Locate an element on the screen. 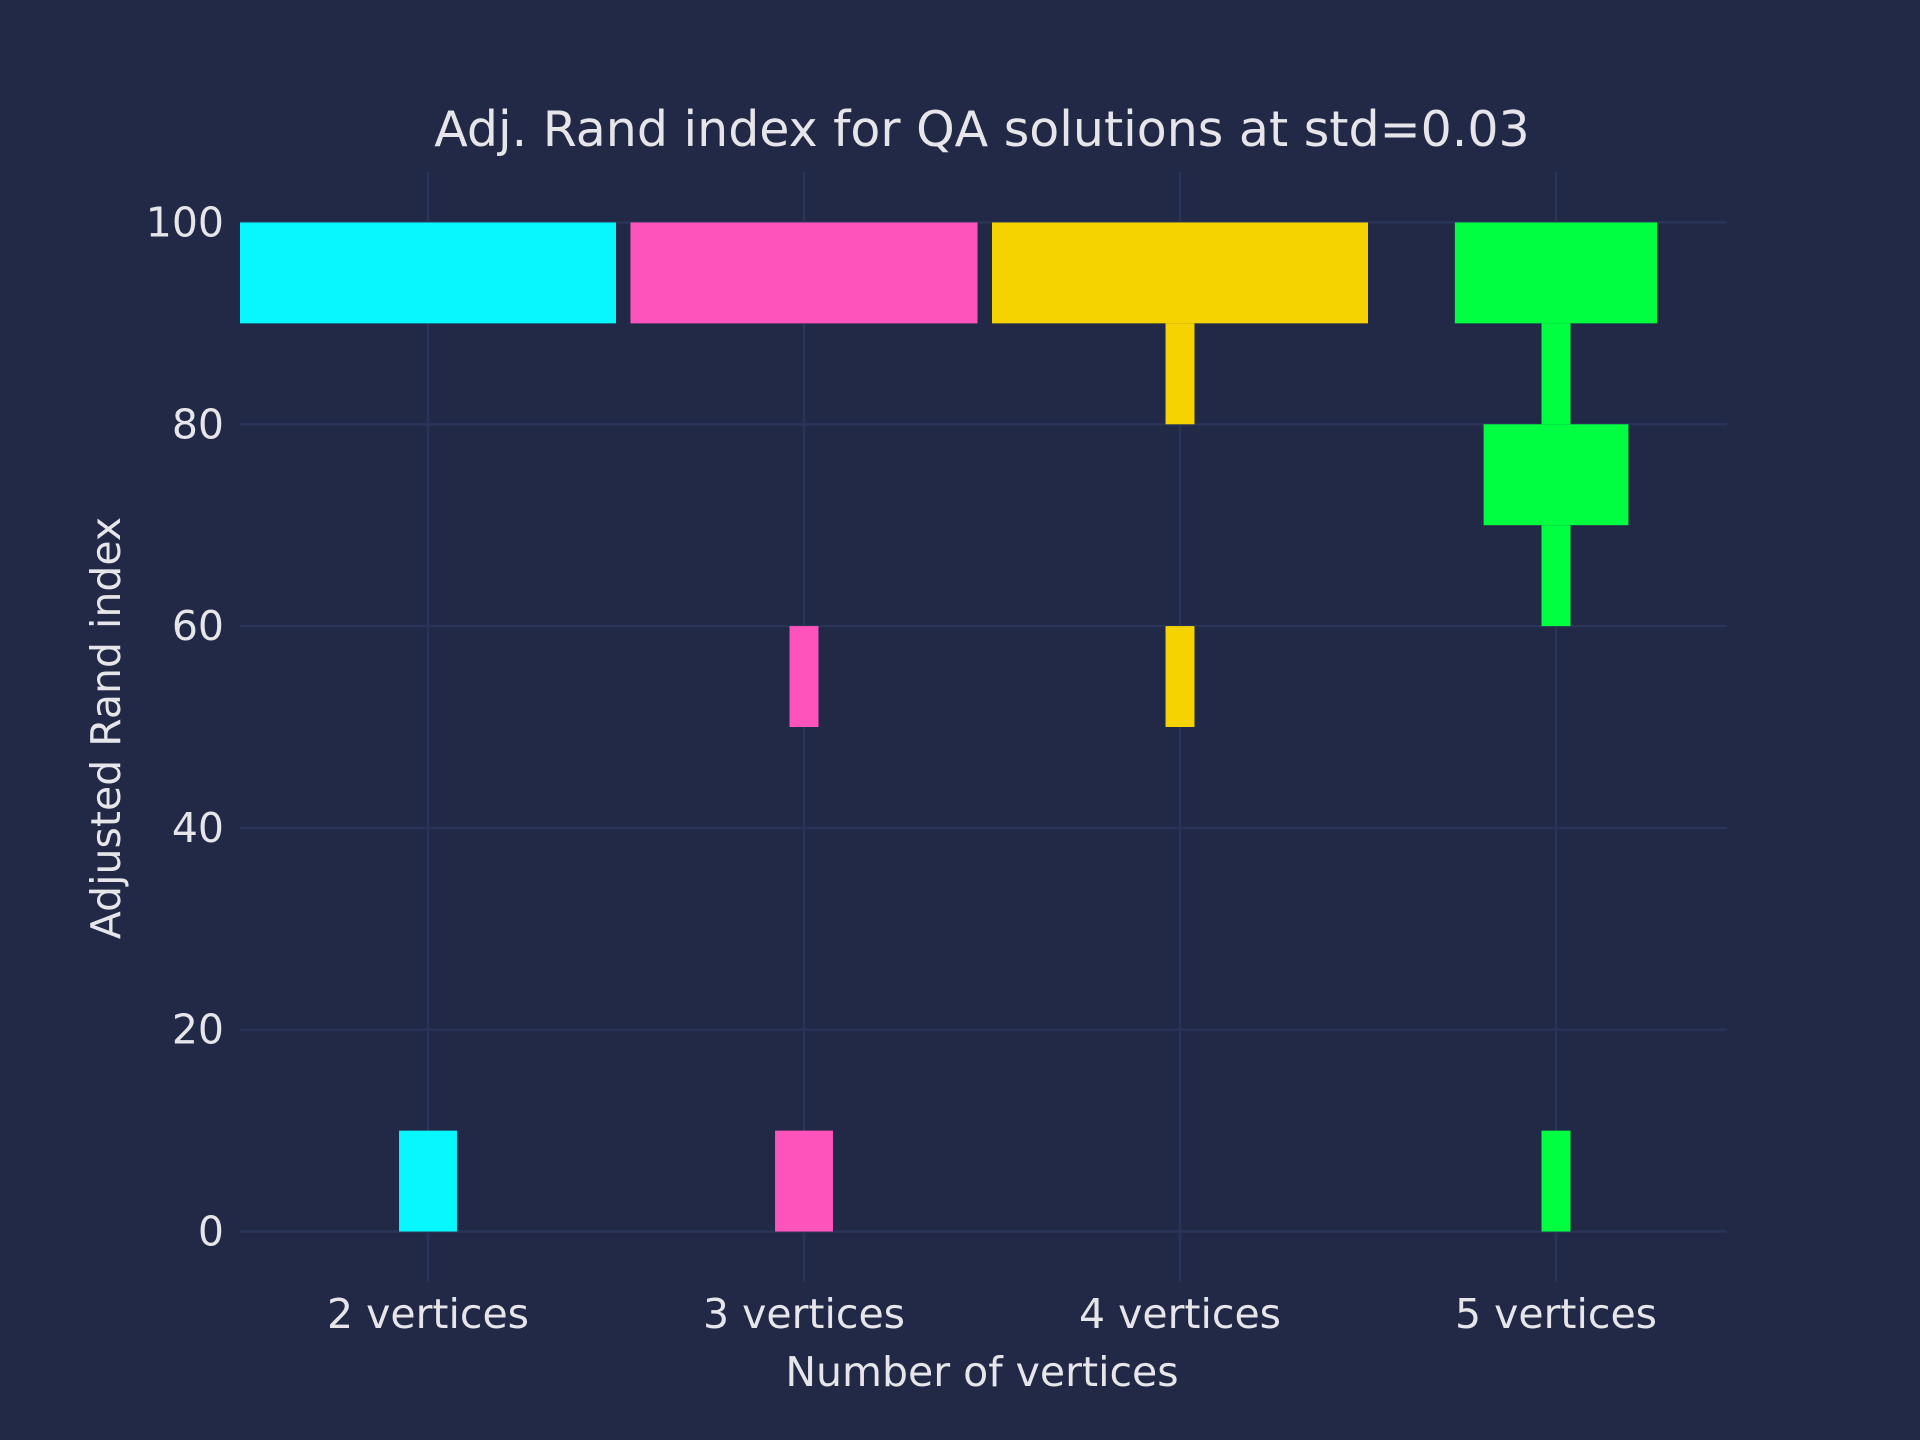 The image size is (1920, 1440). y-tick-label: 100 is located at coordinates (185, 222).